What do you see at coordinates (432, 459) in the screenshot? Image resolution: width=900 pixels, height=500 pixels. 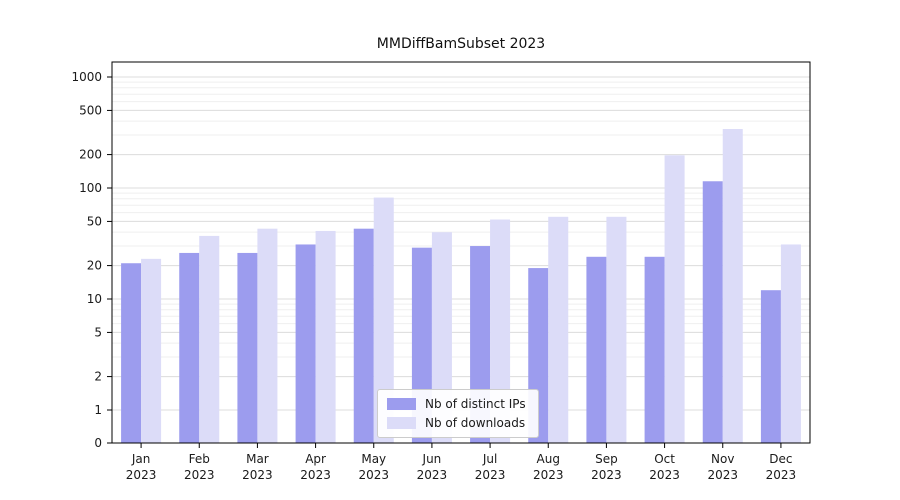 I see `x-tick-label: Jun` at bounding box center [432, 459].